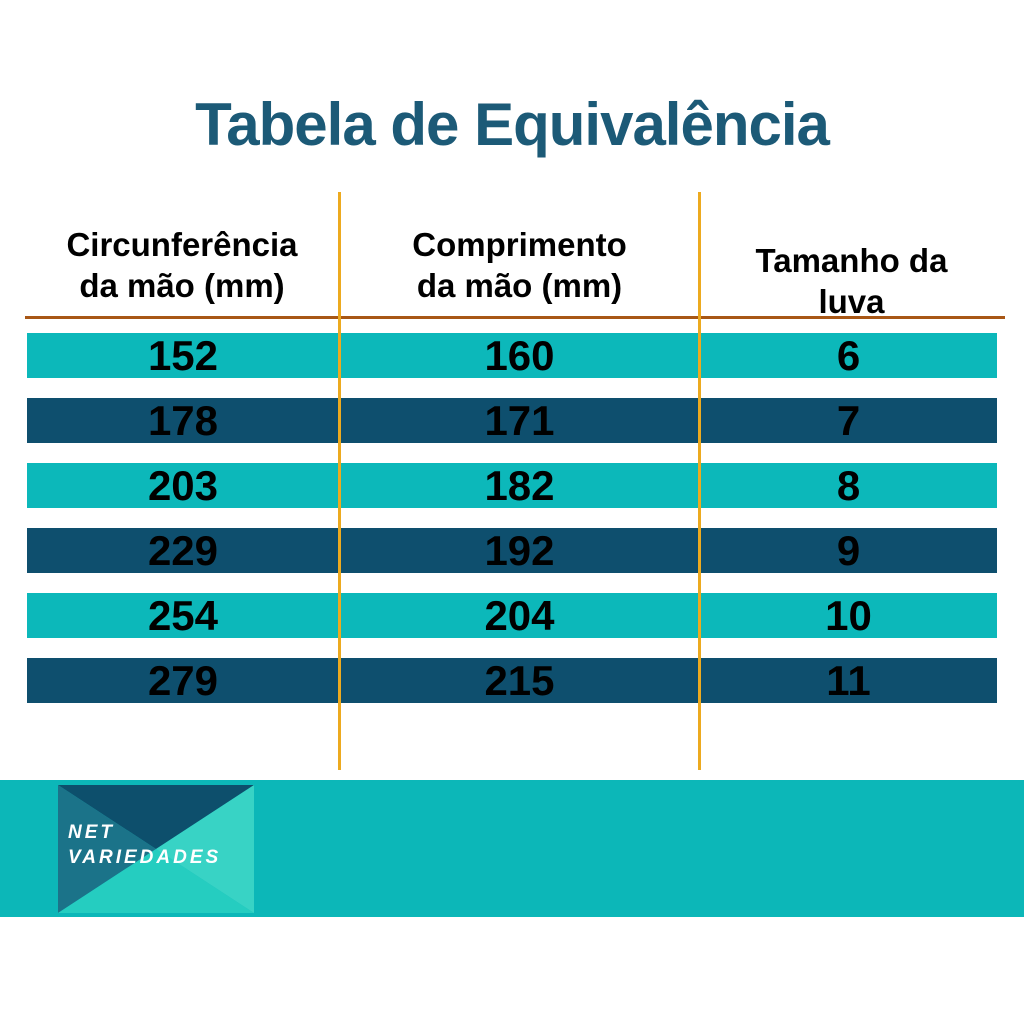 The height and width of the screenshot is (1024, 1024). Describe the element at coordinates (848, 550) in the screenshot. I see `cell-glove-size: 9` at that location.